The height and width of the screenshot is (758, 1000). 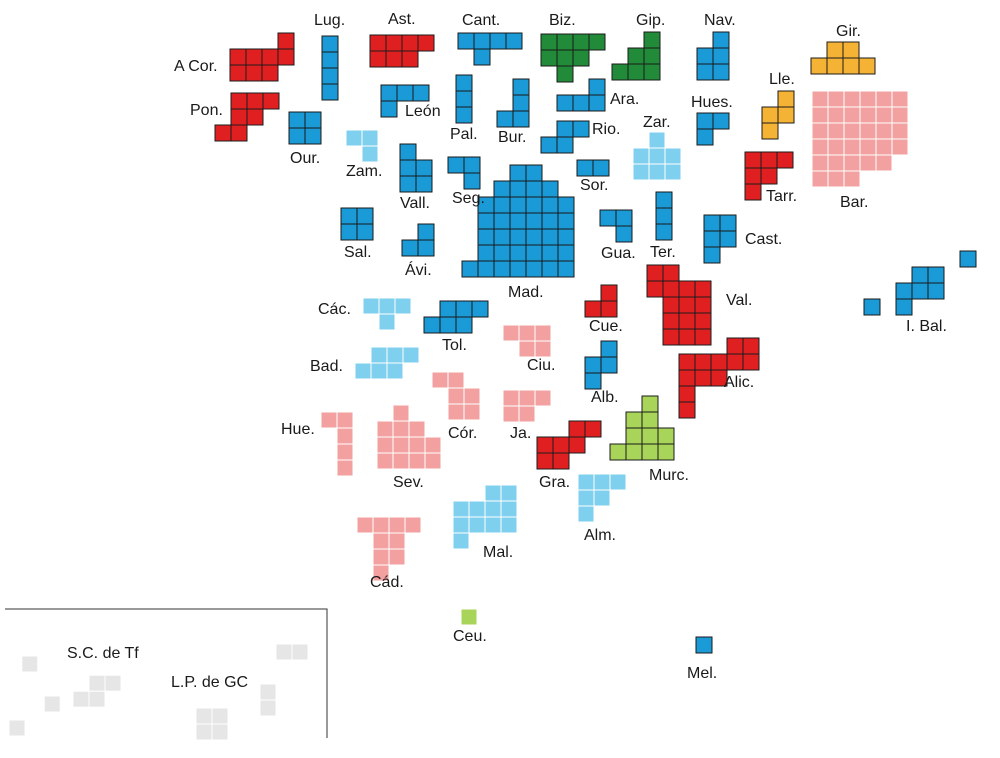 I want to click on province-label: Cant., so click(x=481, y=20).